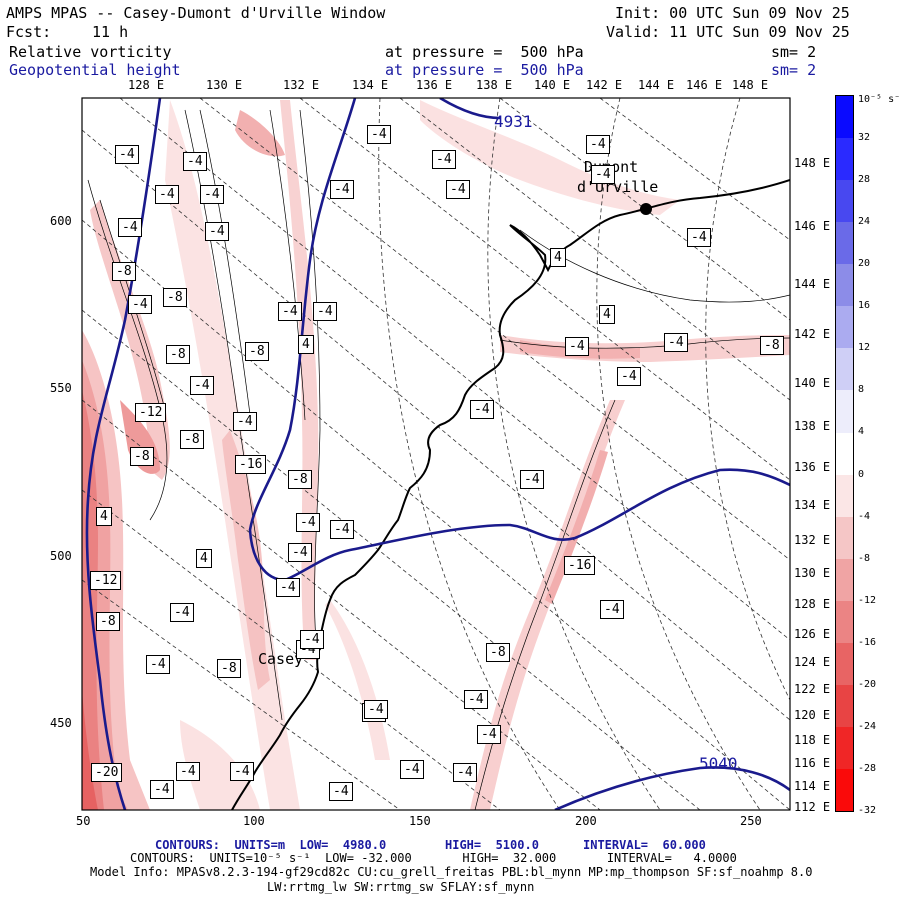 This screenshot has width=900, height=900. What do you see at coordinates (204, 558) in the screenshot?
I see `vorticity-contour-label: 4` at bounding box center [204, 558].